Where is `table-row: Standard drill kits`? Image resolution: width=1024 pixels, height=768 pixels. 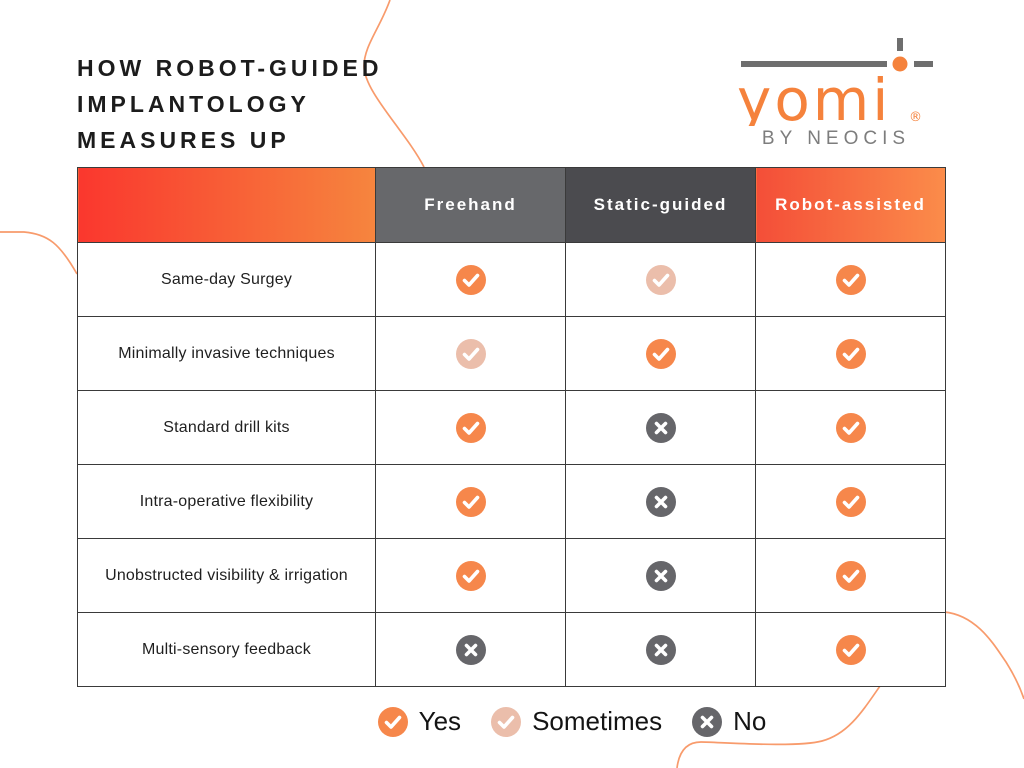
table-row: Standard drill kits is located at coordinates (511, 427).